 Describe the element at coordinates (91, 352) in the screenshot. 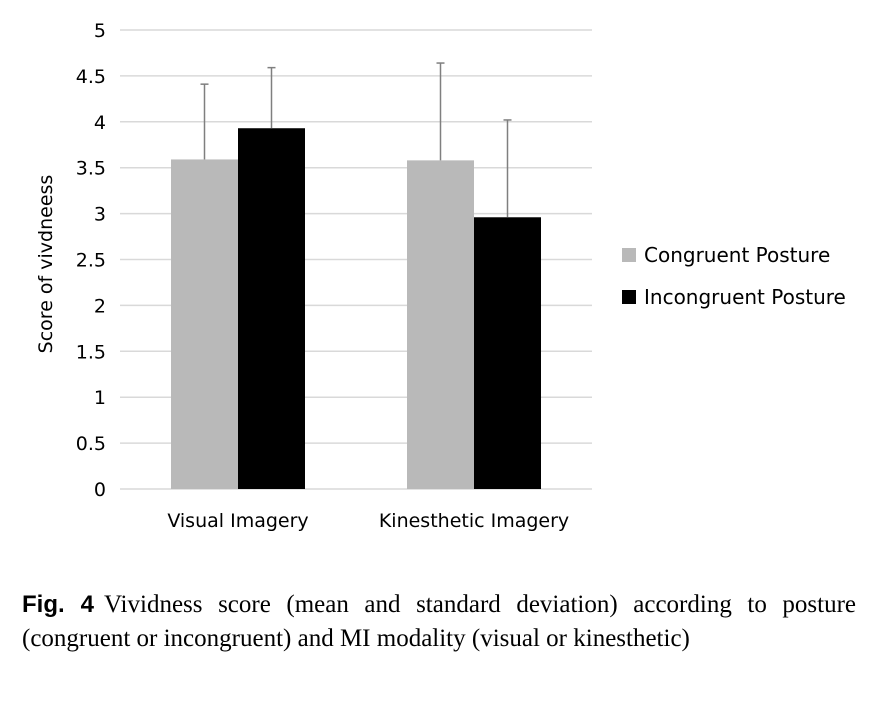

I see `y-tick-label: 1.5` at that location.